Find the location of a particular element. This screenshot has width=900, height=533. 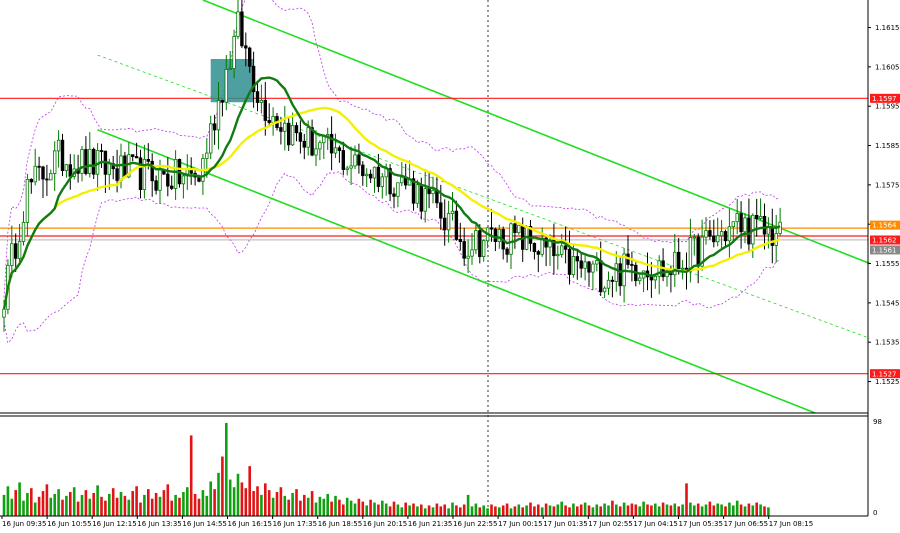

price-tag-box is located at coordinates (885, 98).